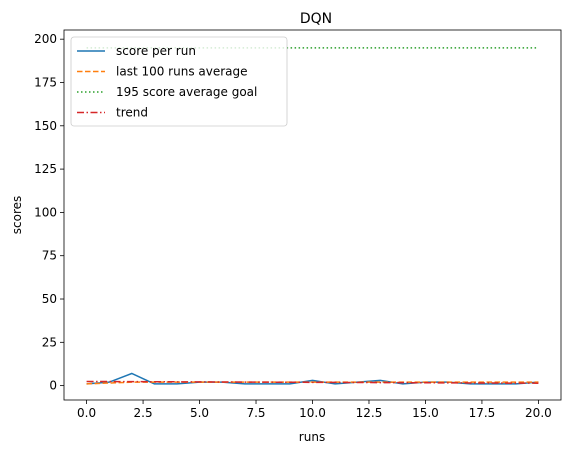 The height and width of the screenshot is (455, 575). What do you see at coordinates (45, 82) in the screenshot?
I see `y-tick-label: 175` at bounding box center [45, 82].